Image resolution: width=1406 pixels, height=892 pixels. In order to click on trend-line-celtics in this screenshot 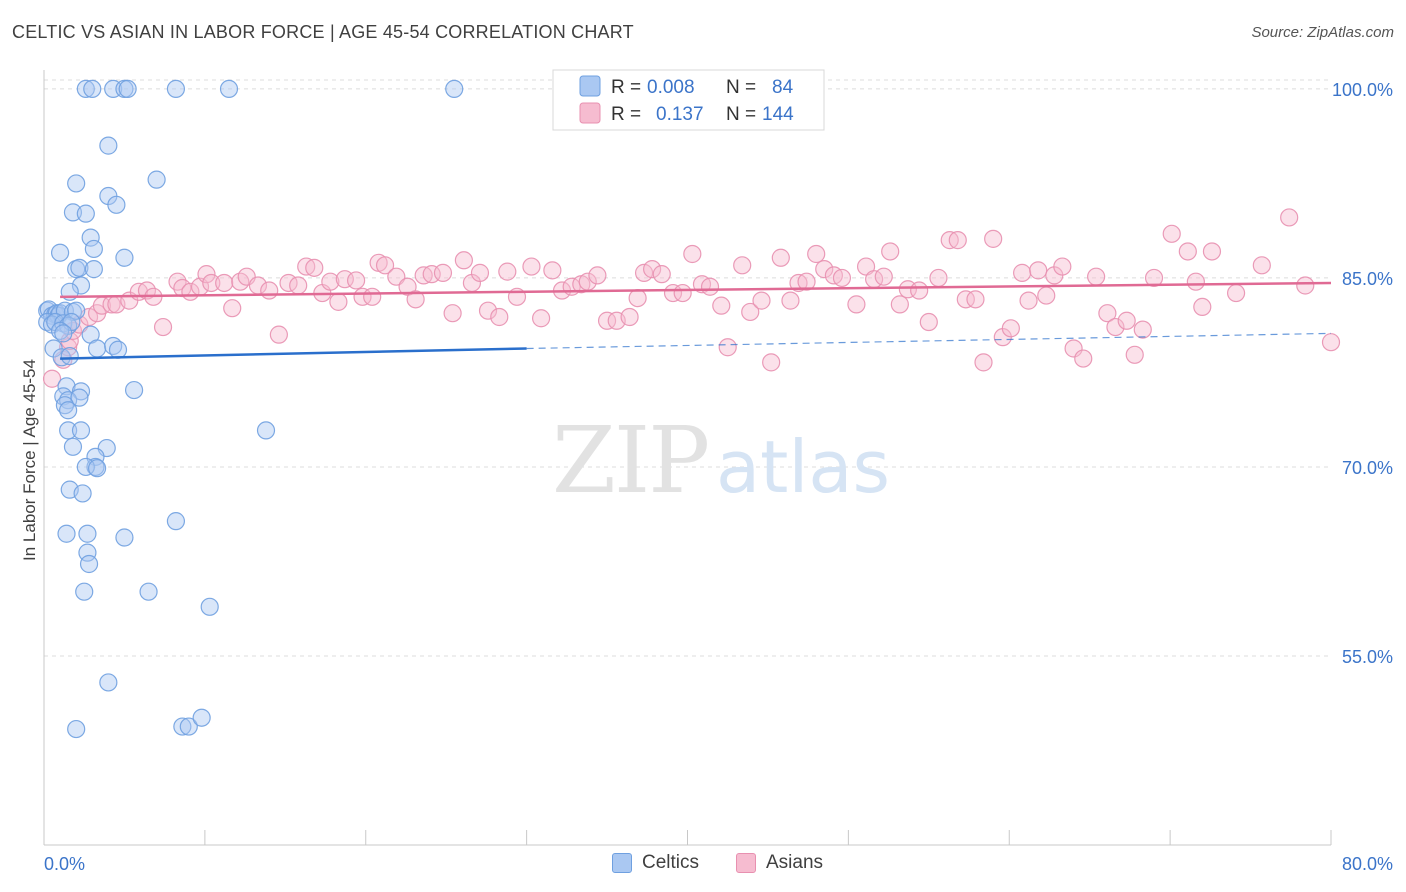, I will do `click(293, 353)`.